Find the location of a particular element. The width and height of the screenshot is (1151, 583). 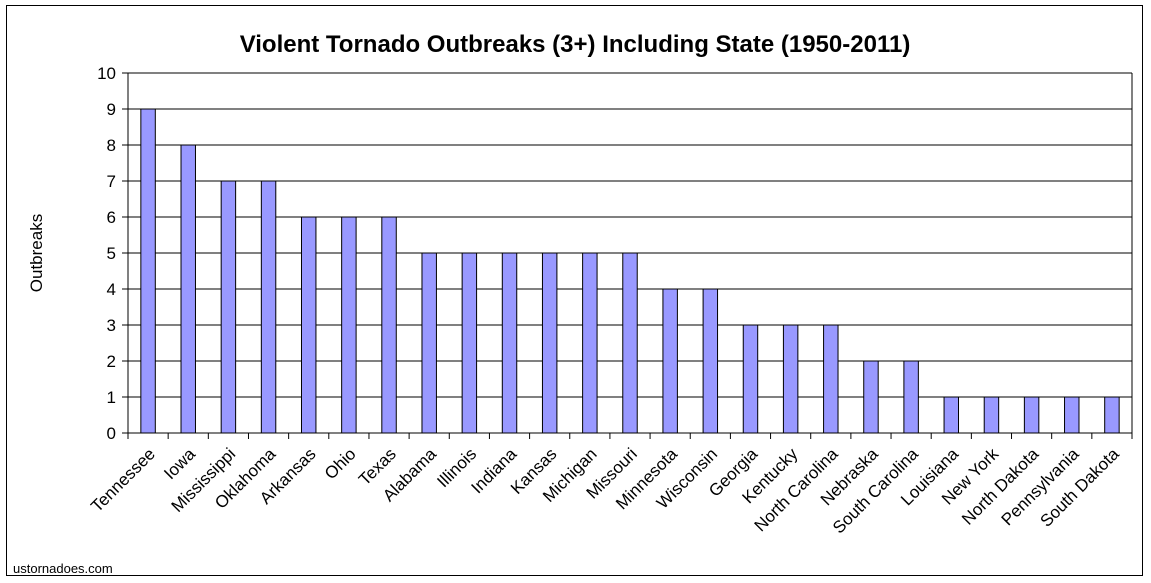

bar-south-carolina is located at coordinates (911, 397).